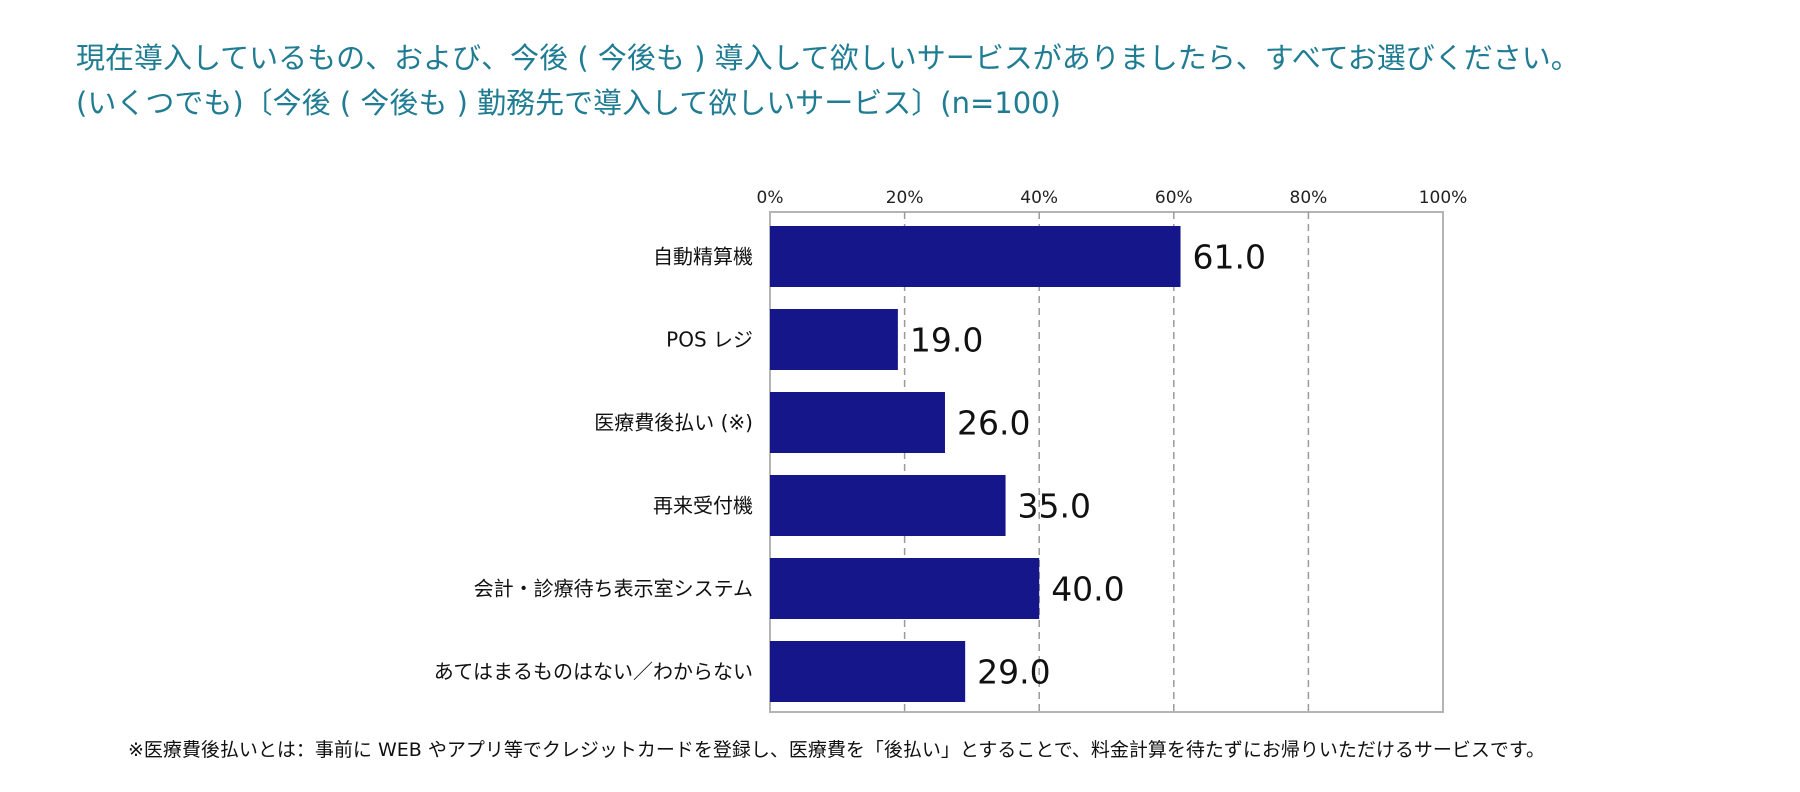 The height and width of the screenshot is (792, 1800). Describe the element at coordinates (593, 672) in the screenshot. I see `category-label: あてはまるものはない／わからない` at that location.